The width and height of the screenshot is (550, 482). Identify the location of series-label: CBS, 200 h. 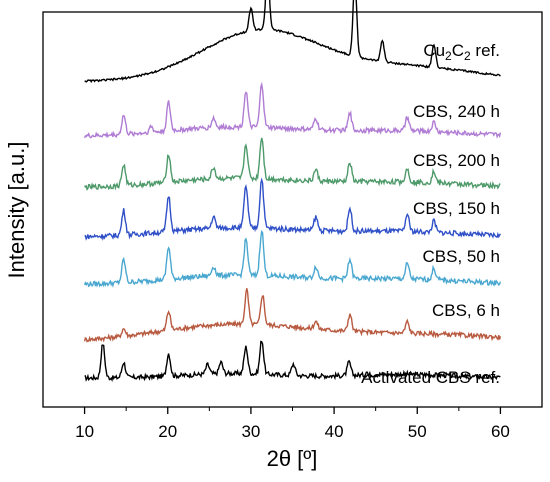
(456, 160).